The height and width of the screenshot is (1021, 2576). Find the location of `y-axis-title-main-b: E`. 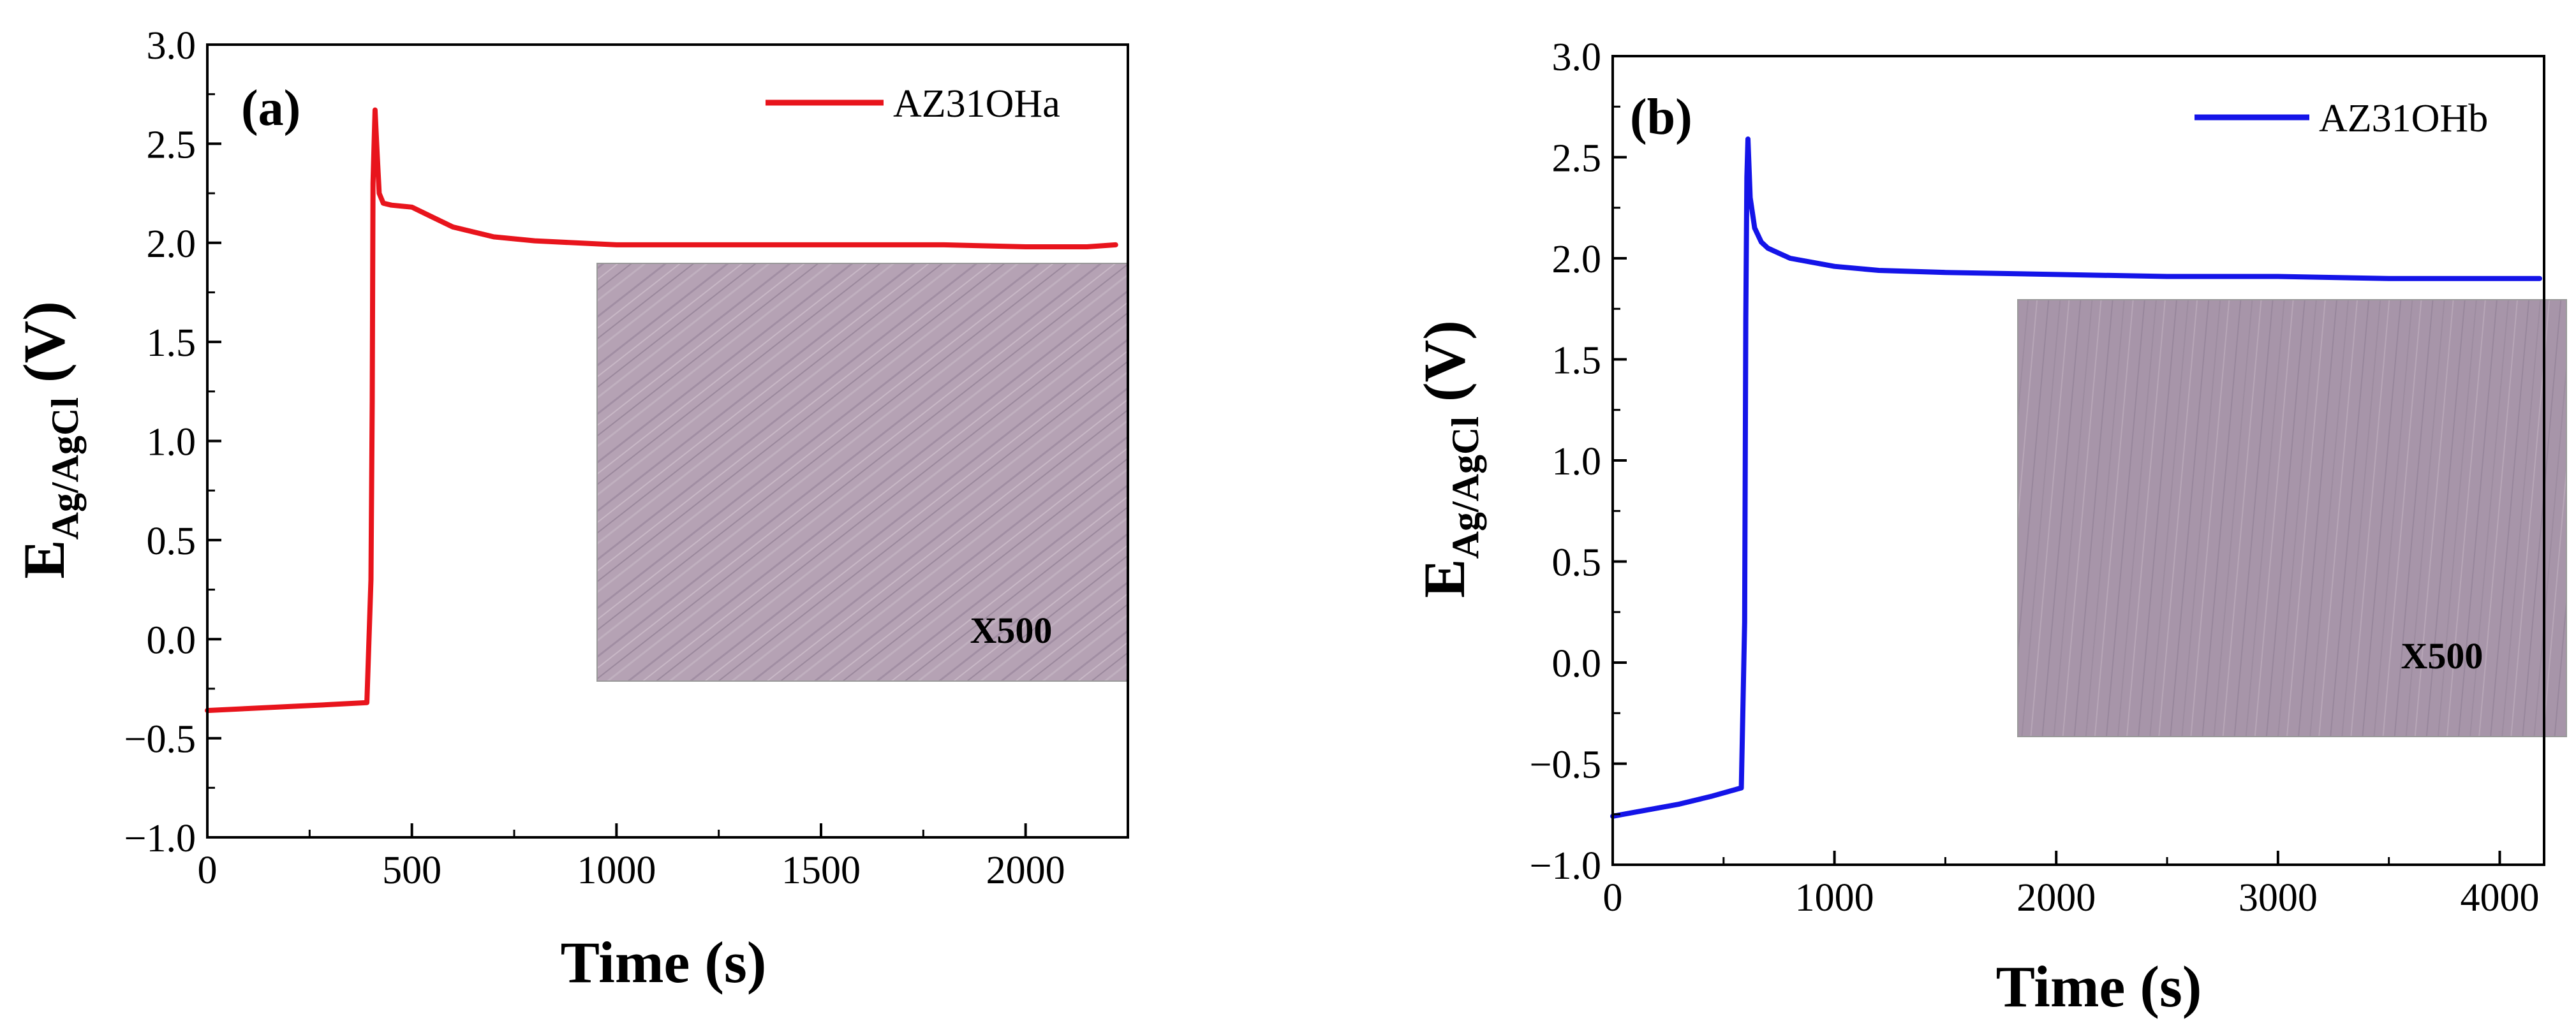

y-axis-title-main-b: E is located at coordinates (1444, 578).